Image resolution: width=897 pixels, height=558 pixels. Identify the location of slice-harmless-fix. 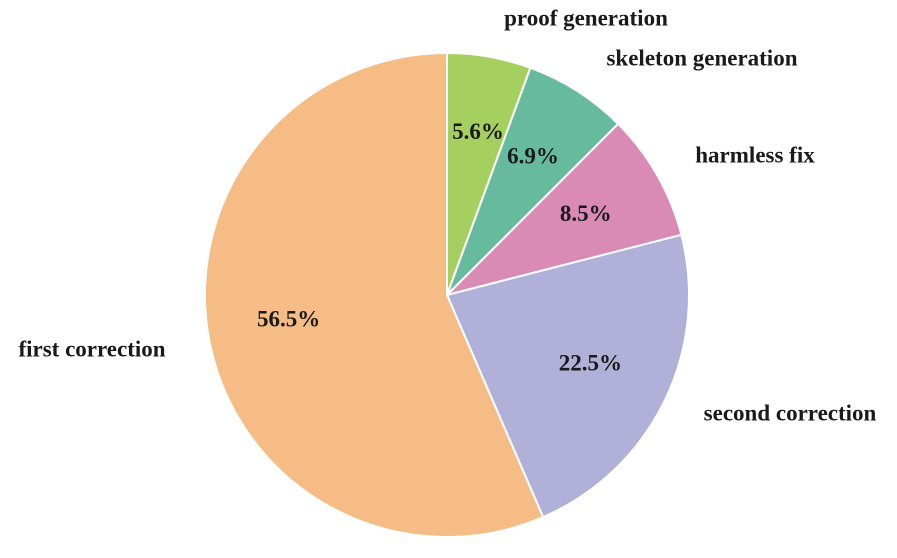
(563, 209).